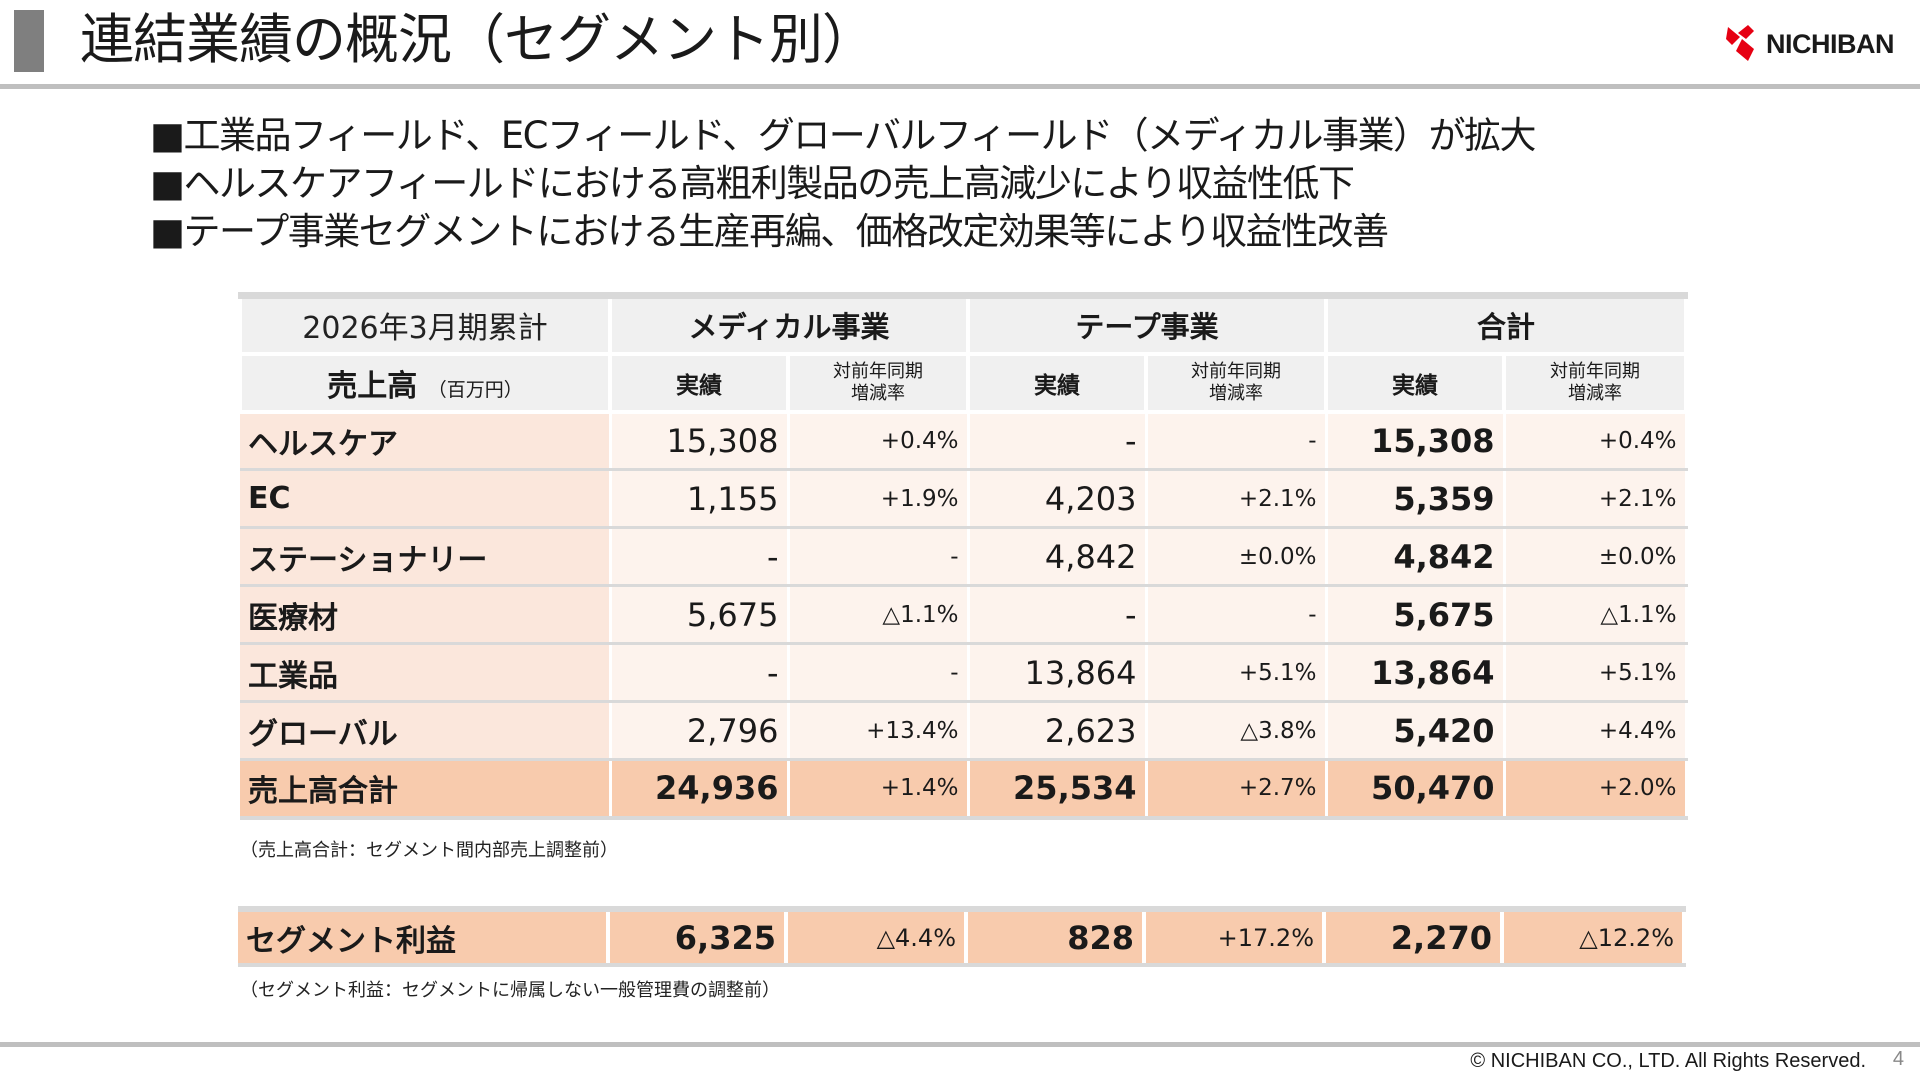  Describe the element at coordinates (1416, 615) in the screenshot. I see `total-value: 5,675` at that location.